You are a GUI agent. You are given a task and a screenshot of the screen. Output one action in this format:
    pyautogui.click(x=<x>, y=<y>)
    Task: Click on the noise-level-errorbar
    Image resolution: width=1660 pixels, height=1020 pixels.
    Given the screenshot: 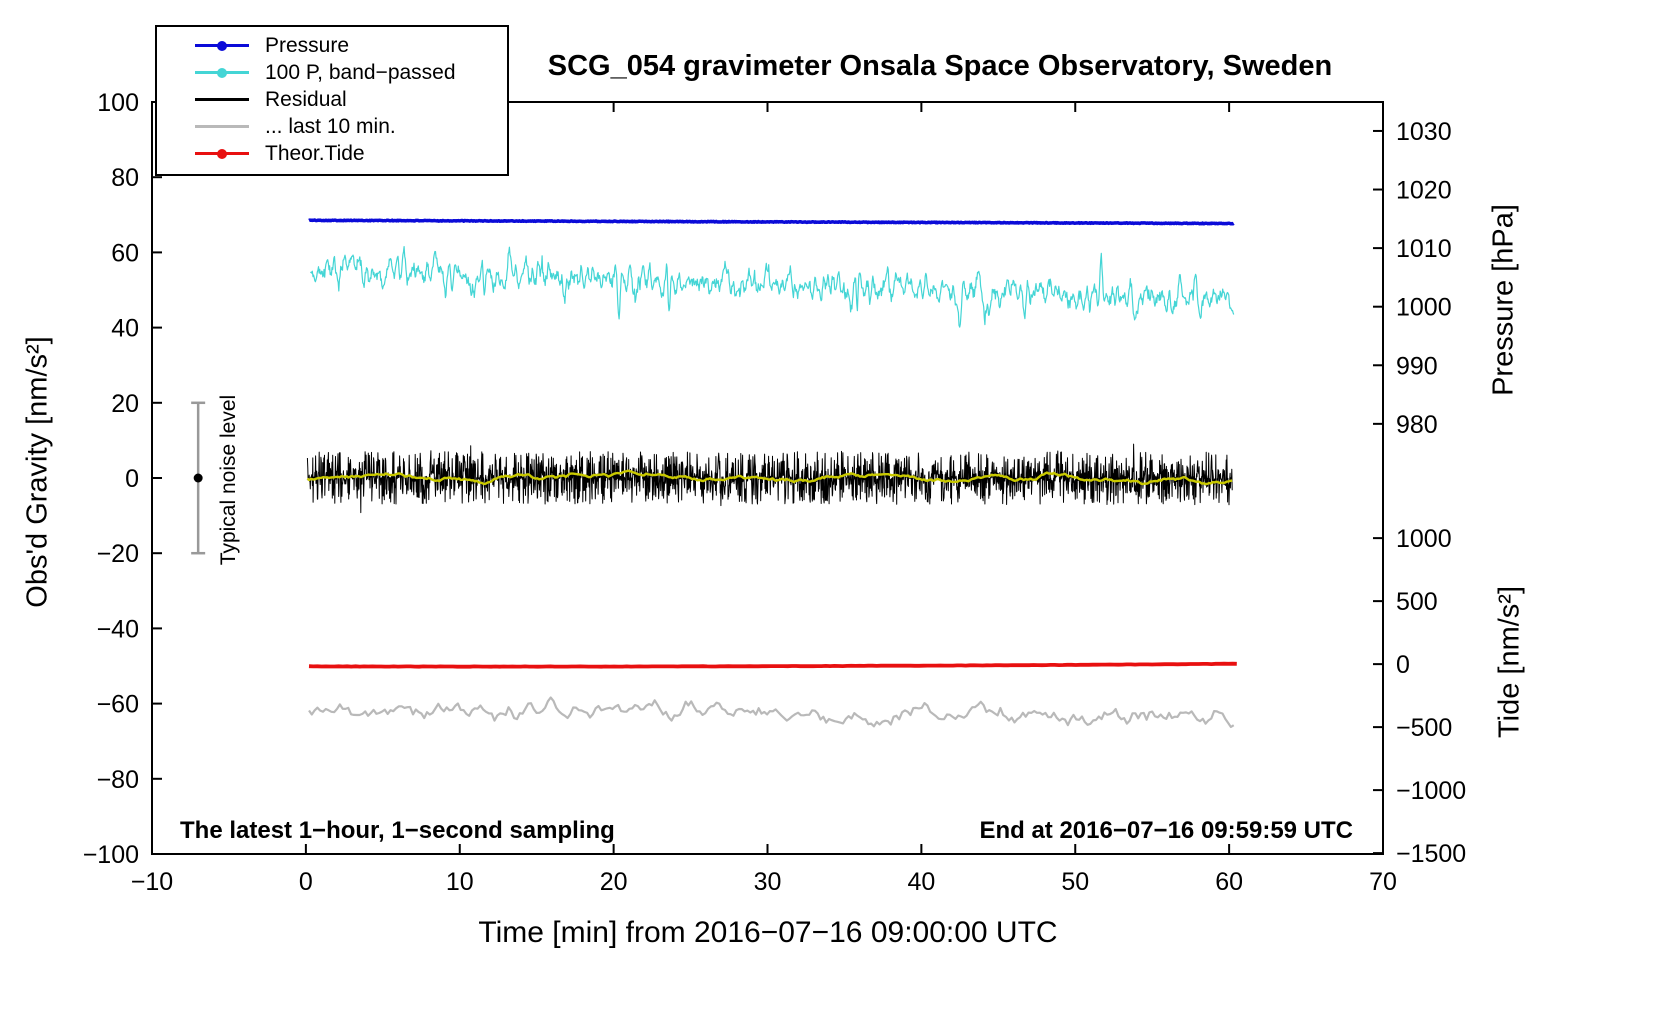 What is the action you would take?
    pyautogui.click(x=198, y=478)
    